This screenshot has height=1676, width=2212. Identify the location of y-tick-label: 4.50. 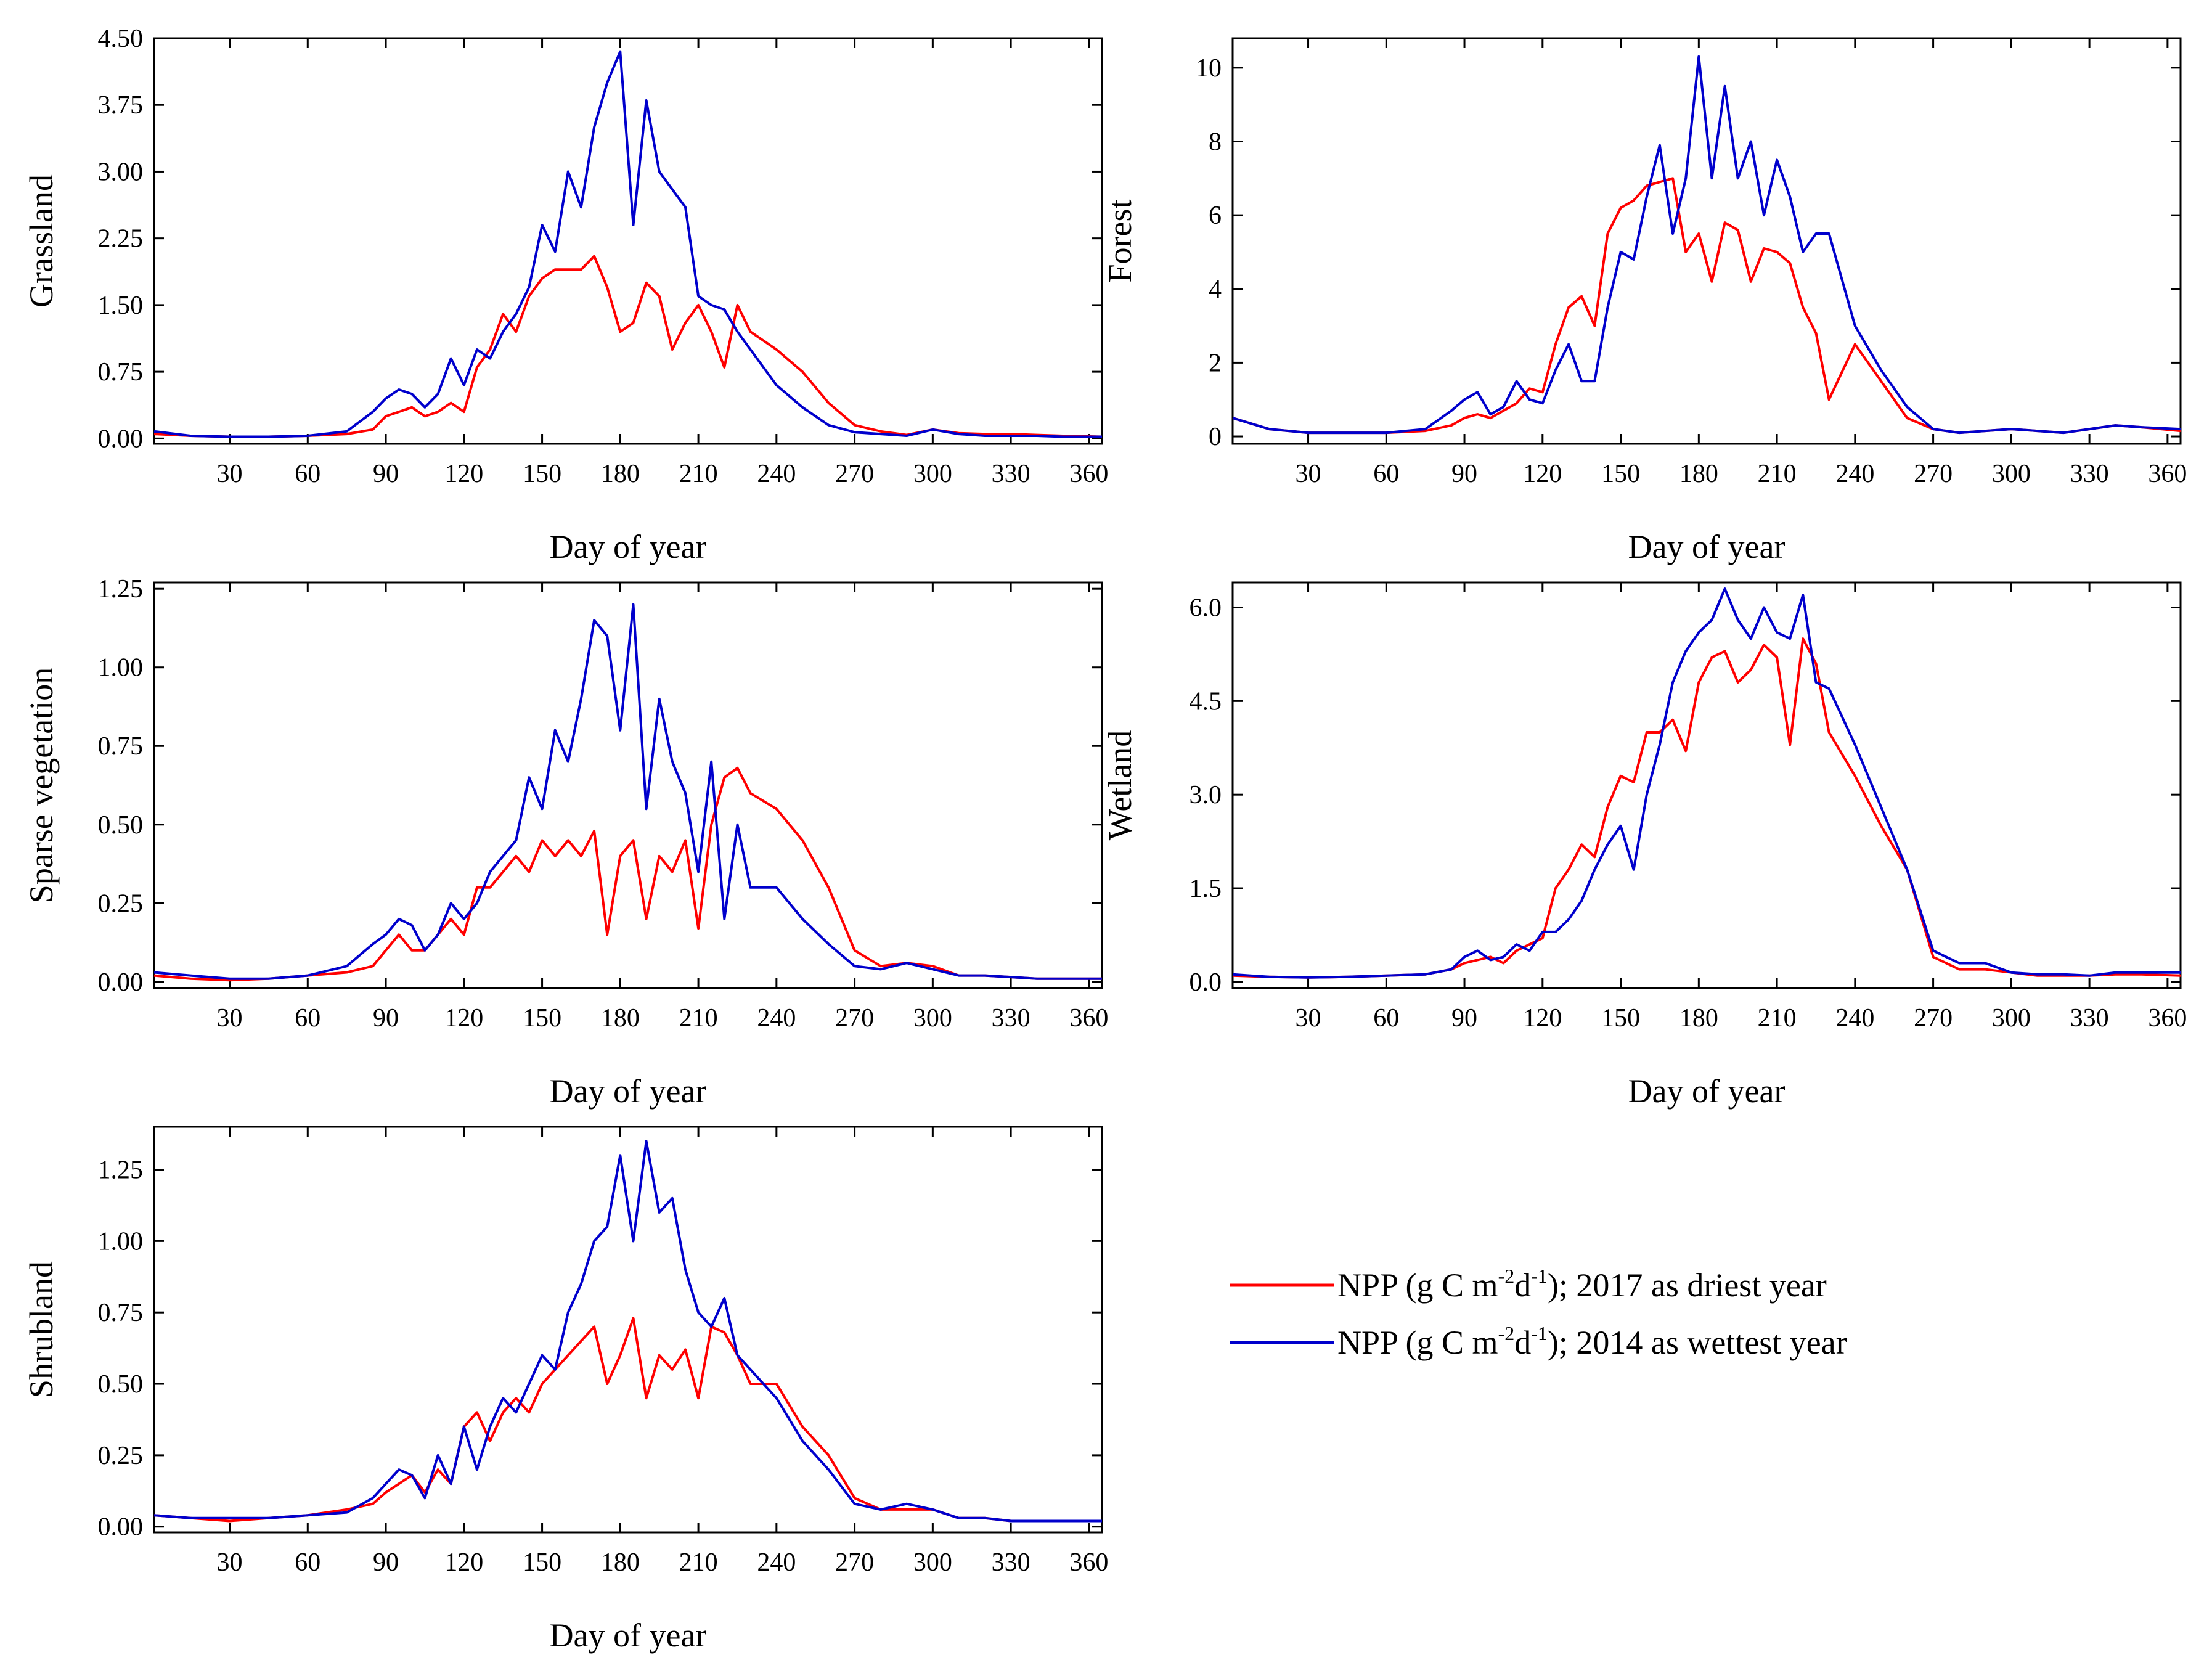
(121, 39).